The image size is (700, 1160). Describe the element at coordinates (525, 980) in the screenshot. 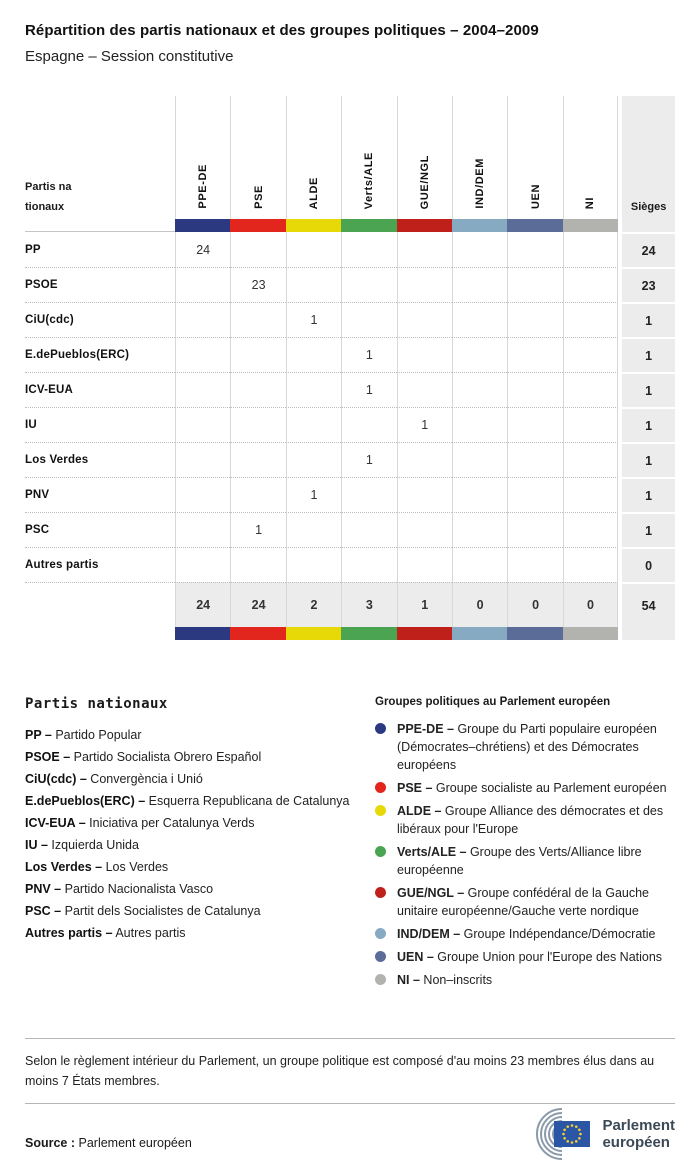

I see `group-legend-item: NI – Non–inscrits` at that location.